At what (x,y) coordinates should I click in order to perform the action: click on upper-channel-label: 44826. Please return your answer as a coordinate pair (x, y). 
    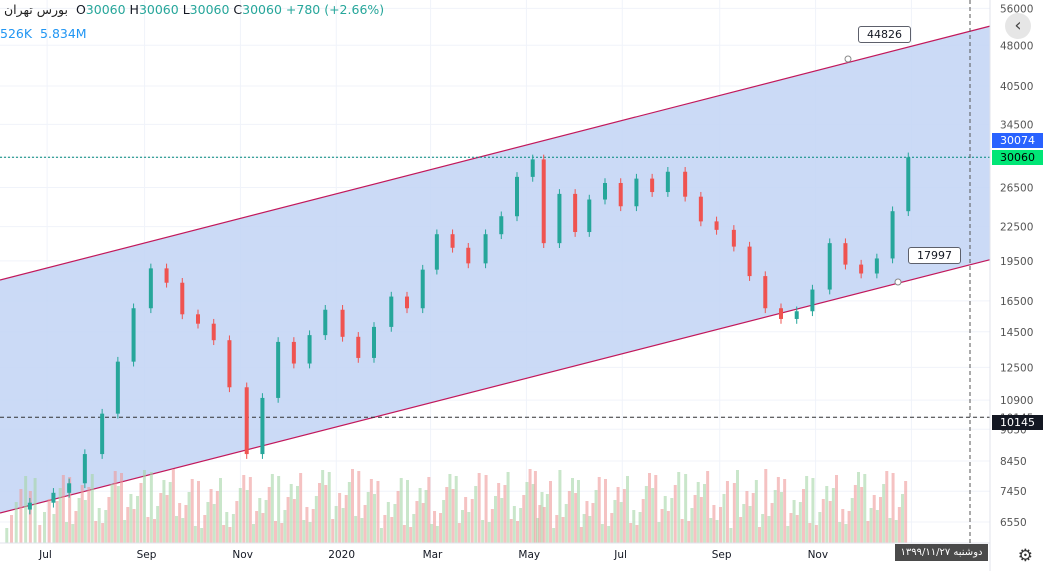
    Looking at the image, I should click on (884, 34).